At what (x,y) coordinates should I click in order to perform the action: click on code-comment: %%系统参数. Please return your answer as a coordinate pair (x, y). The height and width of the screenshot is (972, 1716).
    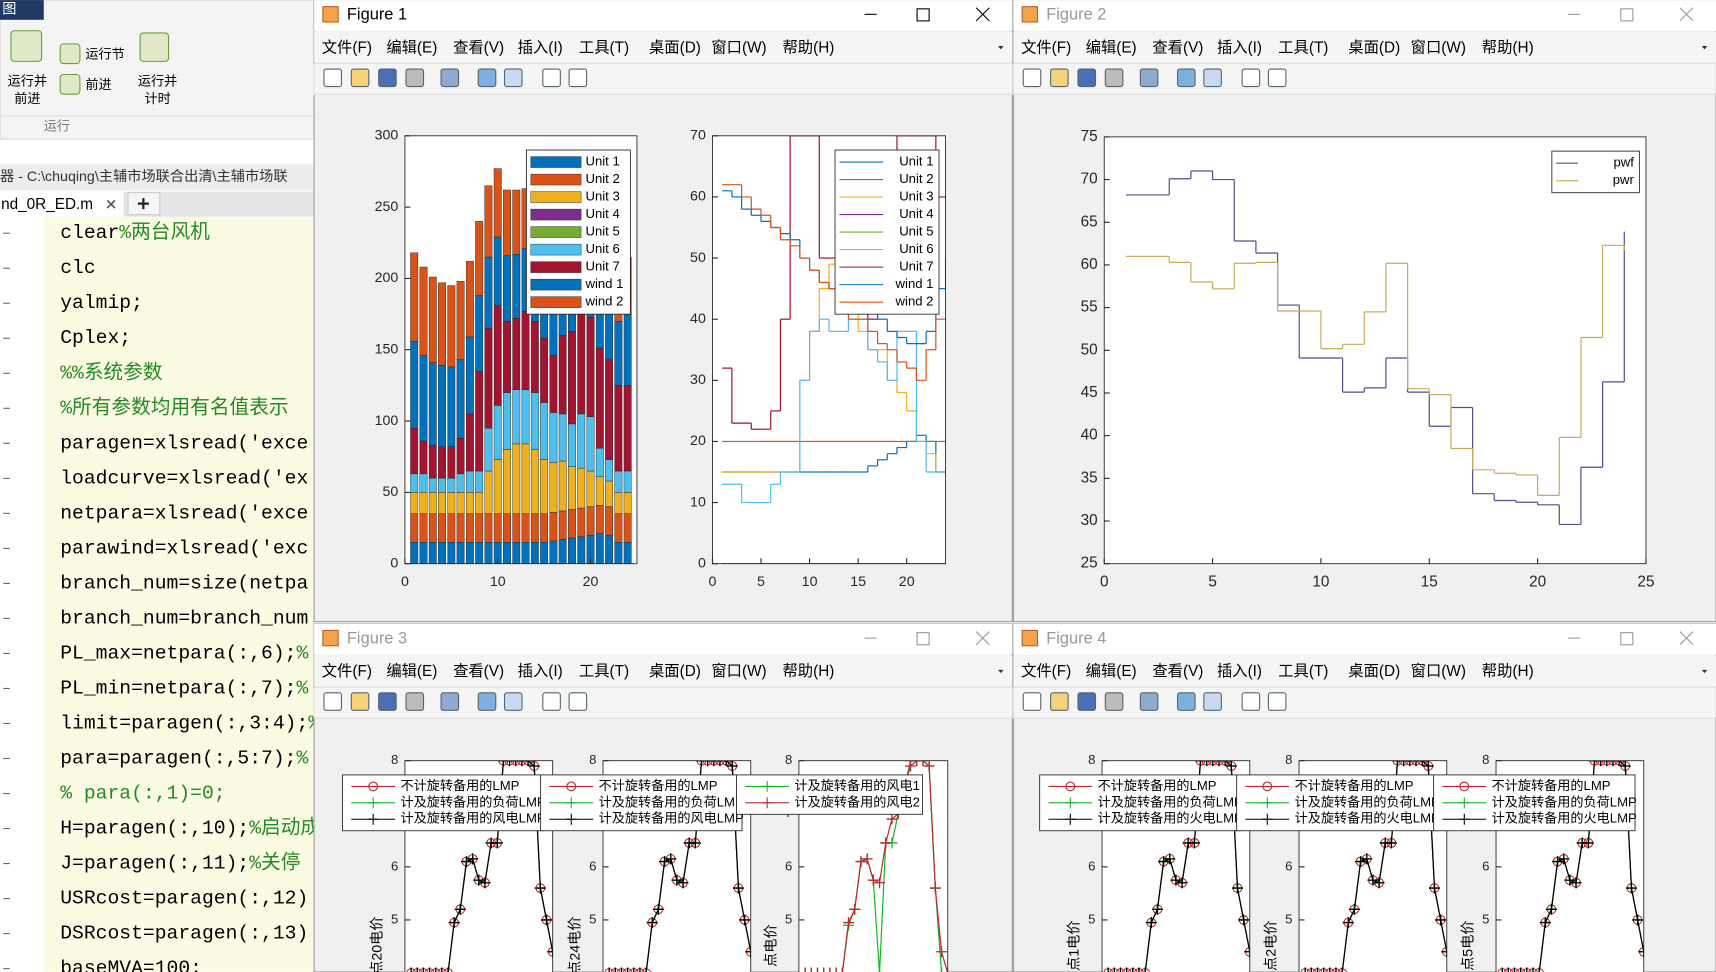
    Looking at the image, I should click on (111, 372).